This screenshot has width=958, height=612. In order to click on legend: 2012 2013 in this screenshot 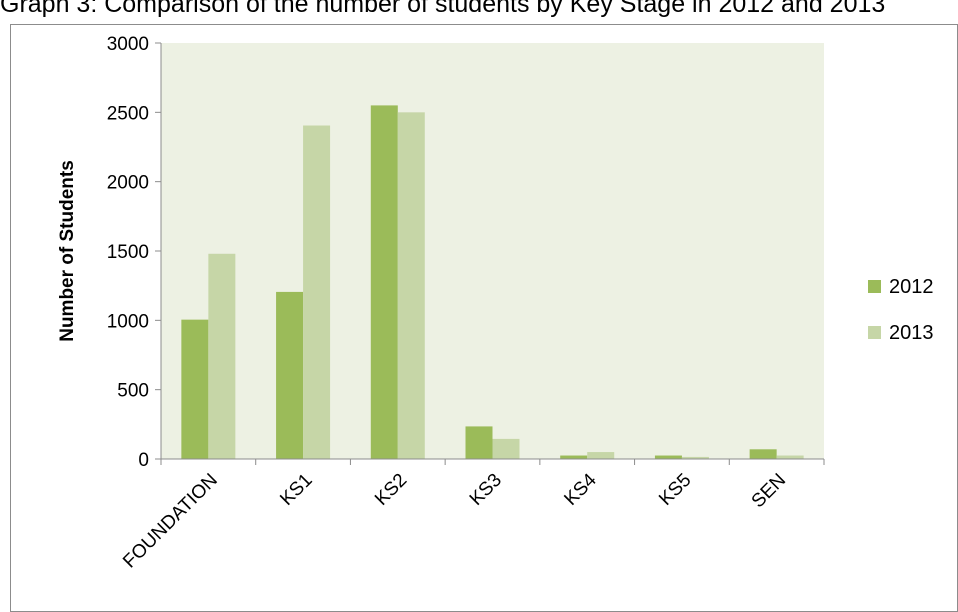, I will do `click(901, 310)`.